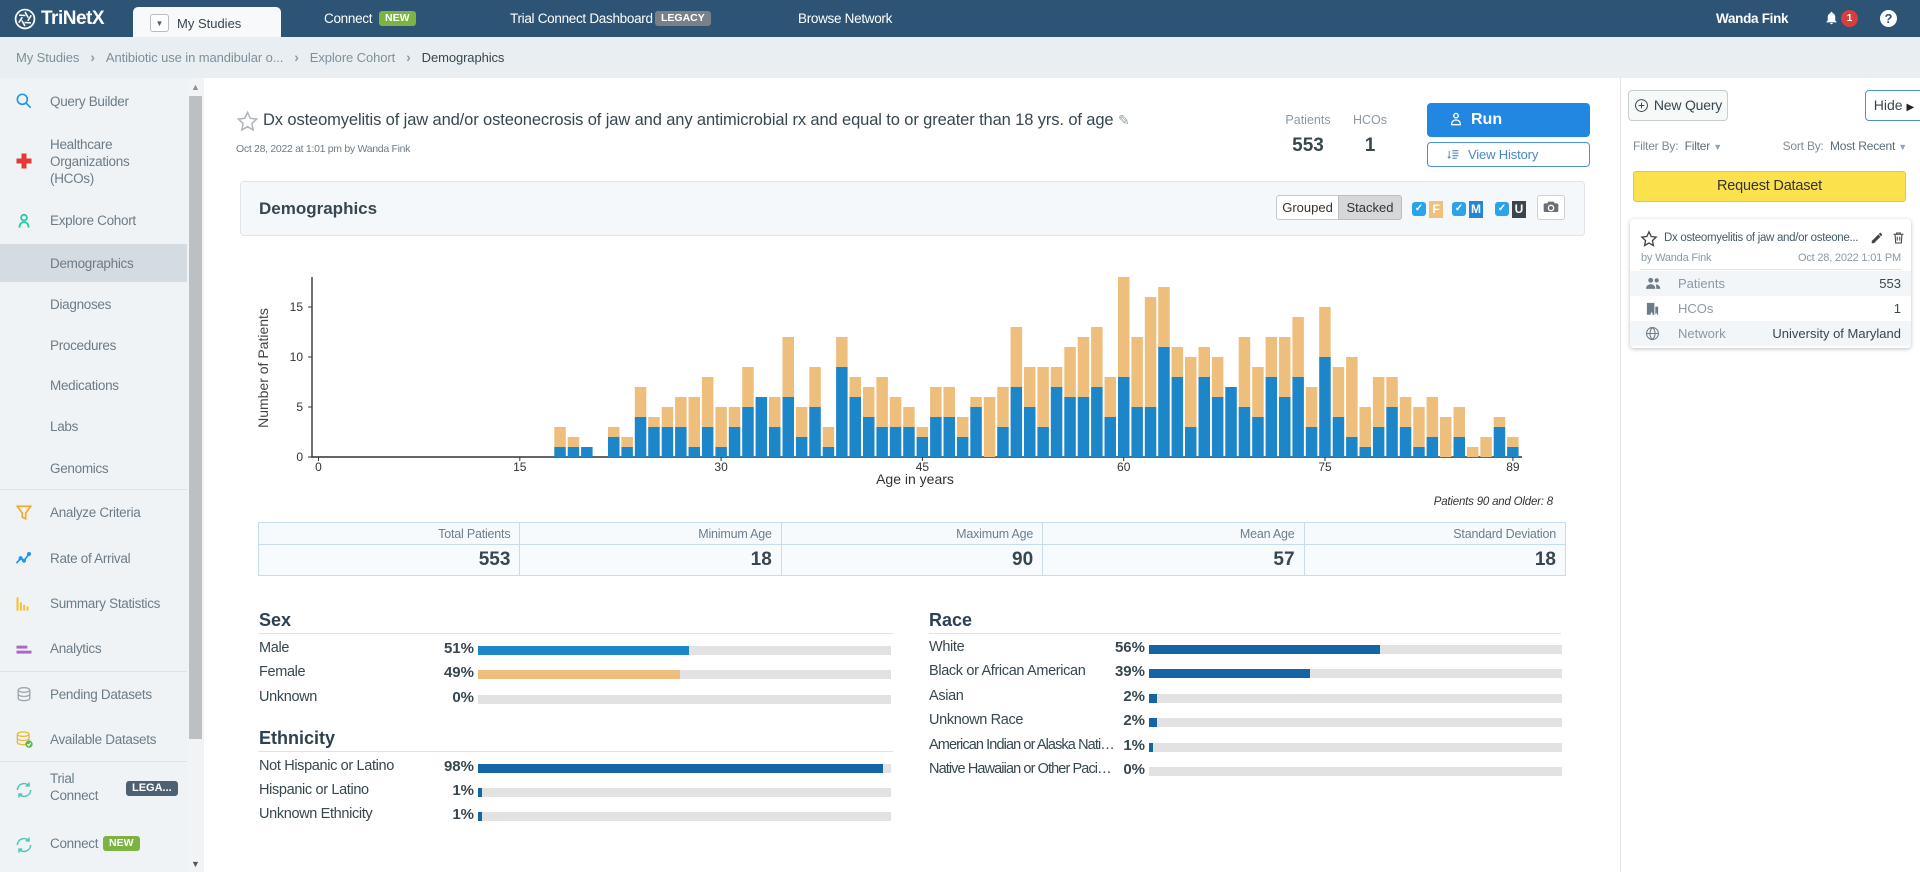  Describe the element at coordinates (297, 357) in the screenshot. I see `svg-text: 10` at that location.